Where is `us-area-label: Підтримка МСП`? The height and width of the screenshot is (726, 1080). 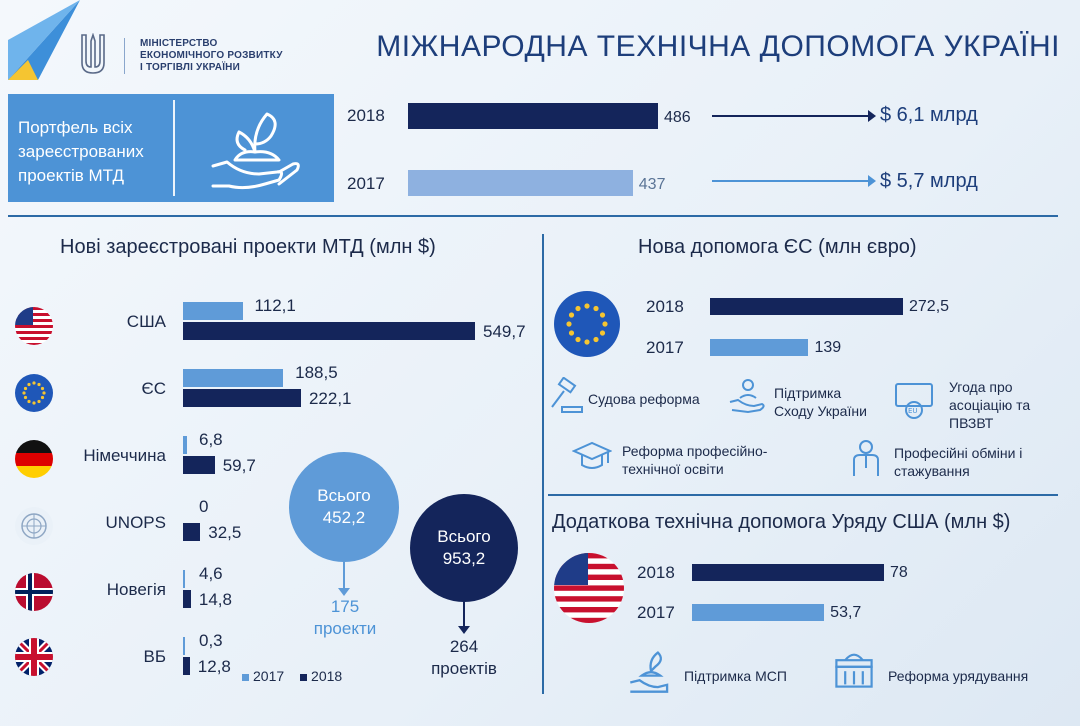 us-area-label: Підтримка МСП is located at coordinates (735, 676).